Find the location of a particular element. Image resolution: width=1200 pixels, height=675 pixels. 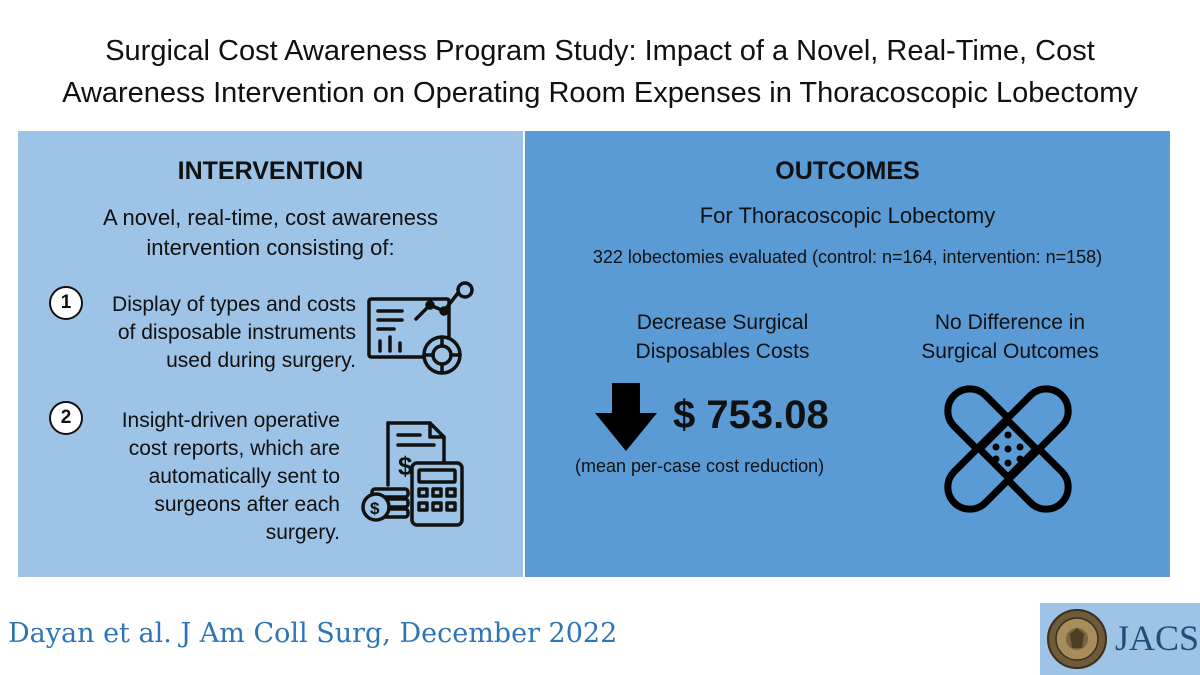

cost-label-line-1: Decrease Surgical is located at coordinates (722, 322).